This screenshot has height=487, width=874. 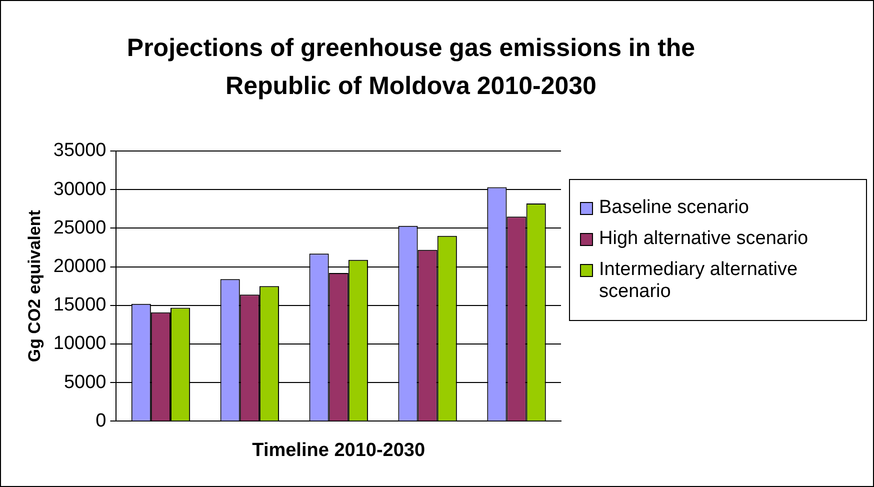 I want to click on y-tick-label: 35000, so click(x=79, y=151).